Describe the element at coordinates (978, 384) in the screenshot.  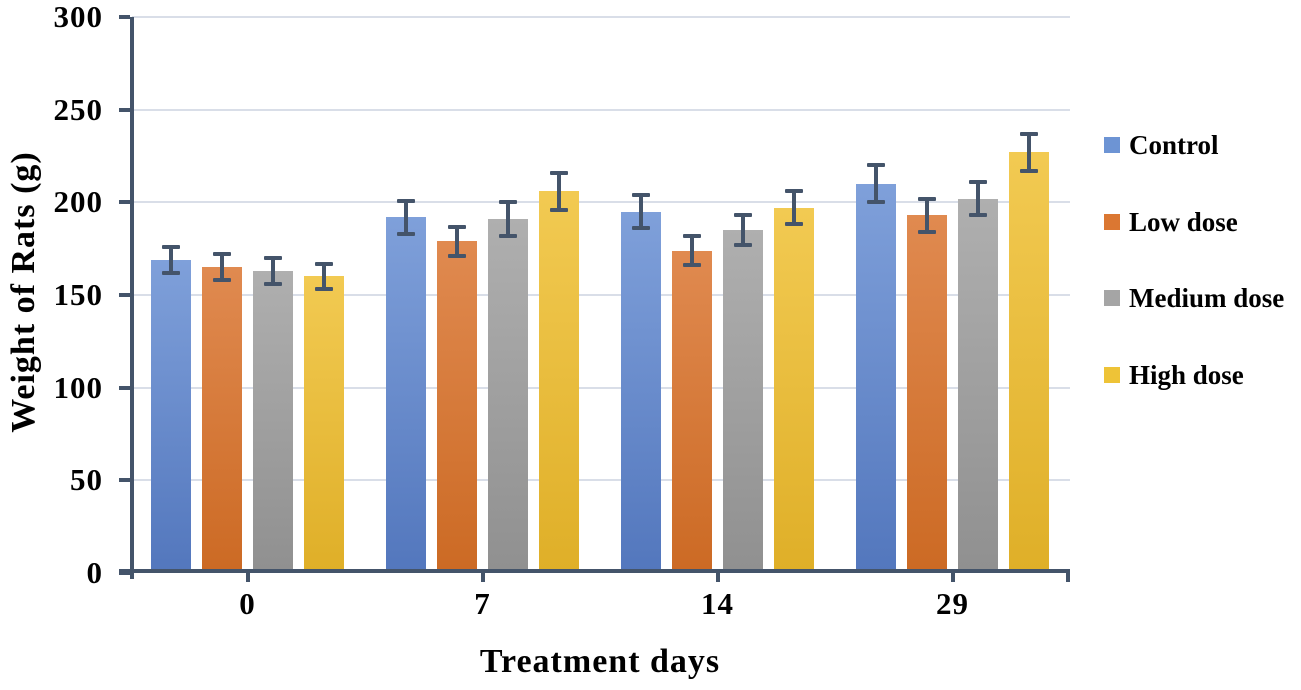
I see `bar-medium-dose-day29` at that location.